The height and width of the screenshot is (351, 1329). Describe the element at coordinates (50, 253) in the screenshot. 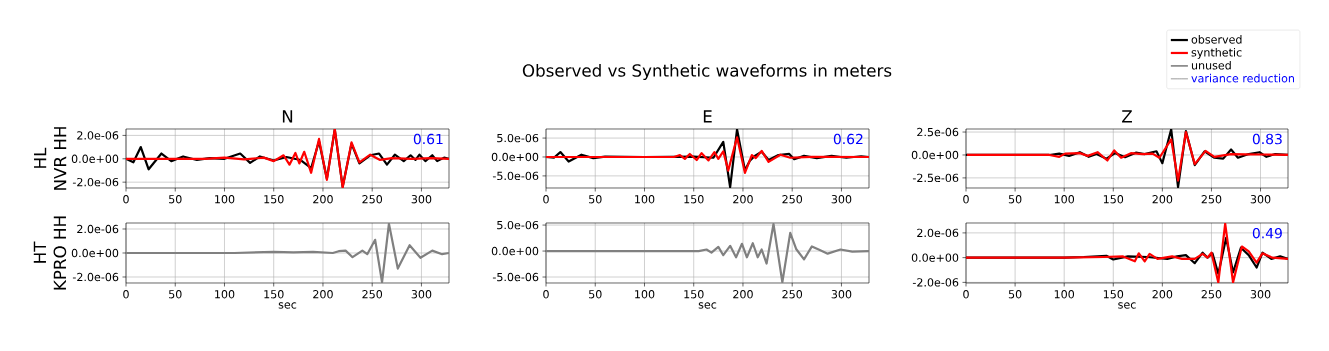

I see `y-axis-title: HT KPRO HH` at that location.